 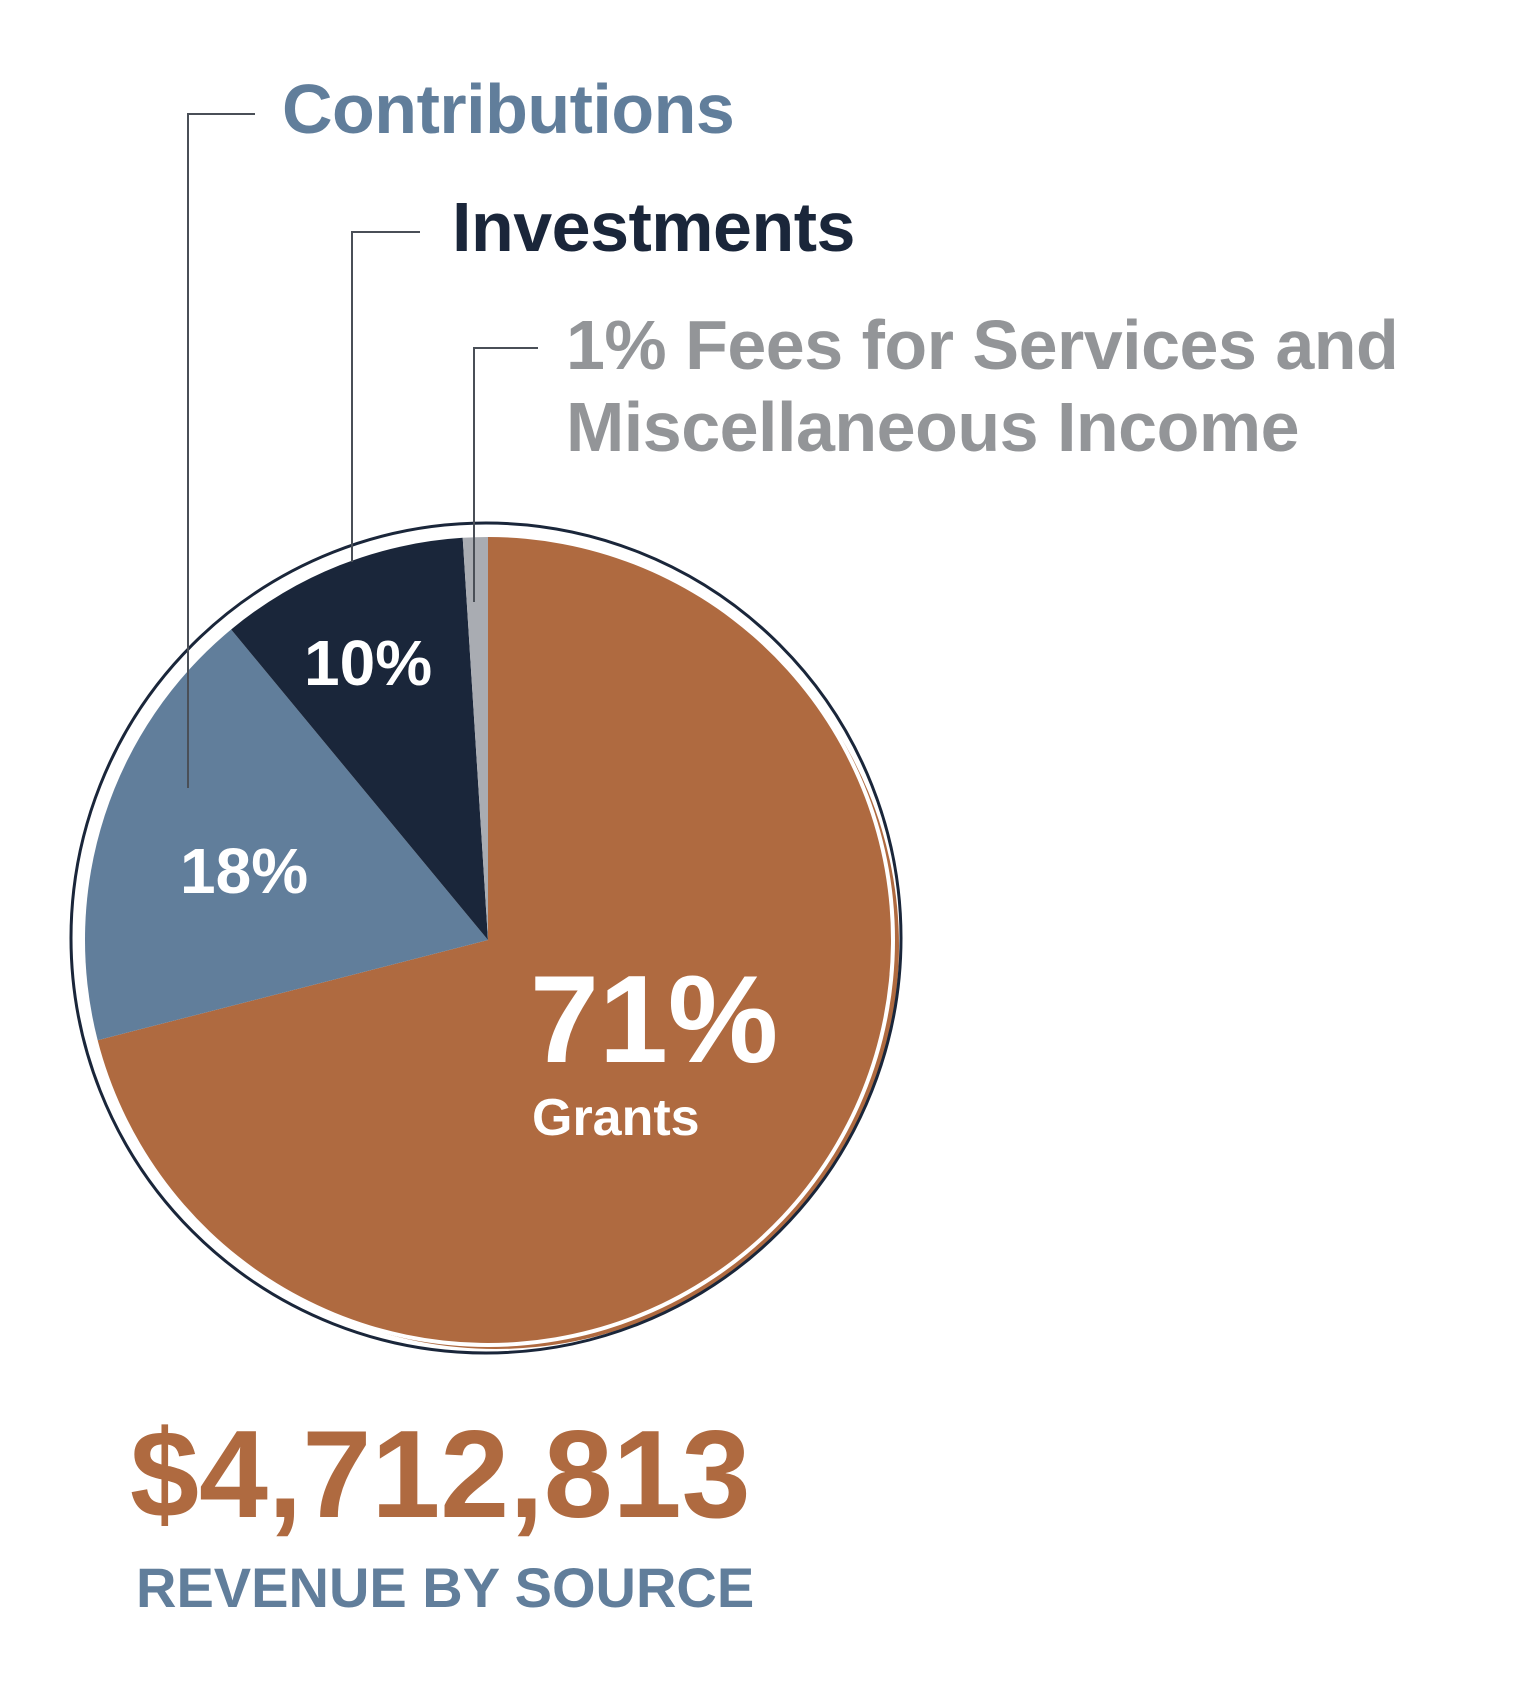 I want to click on slice-label-contributions: 18%, so click(x=244, y=871).